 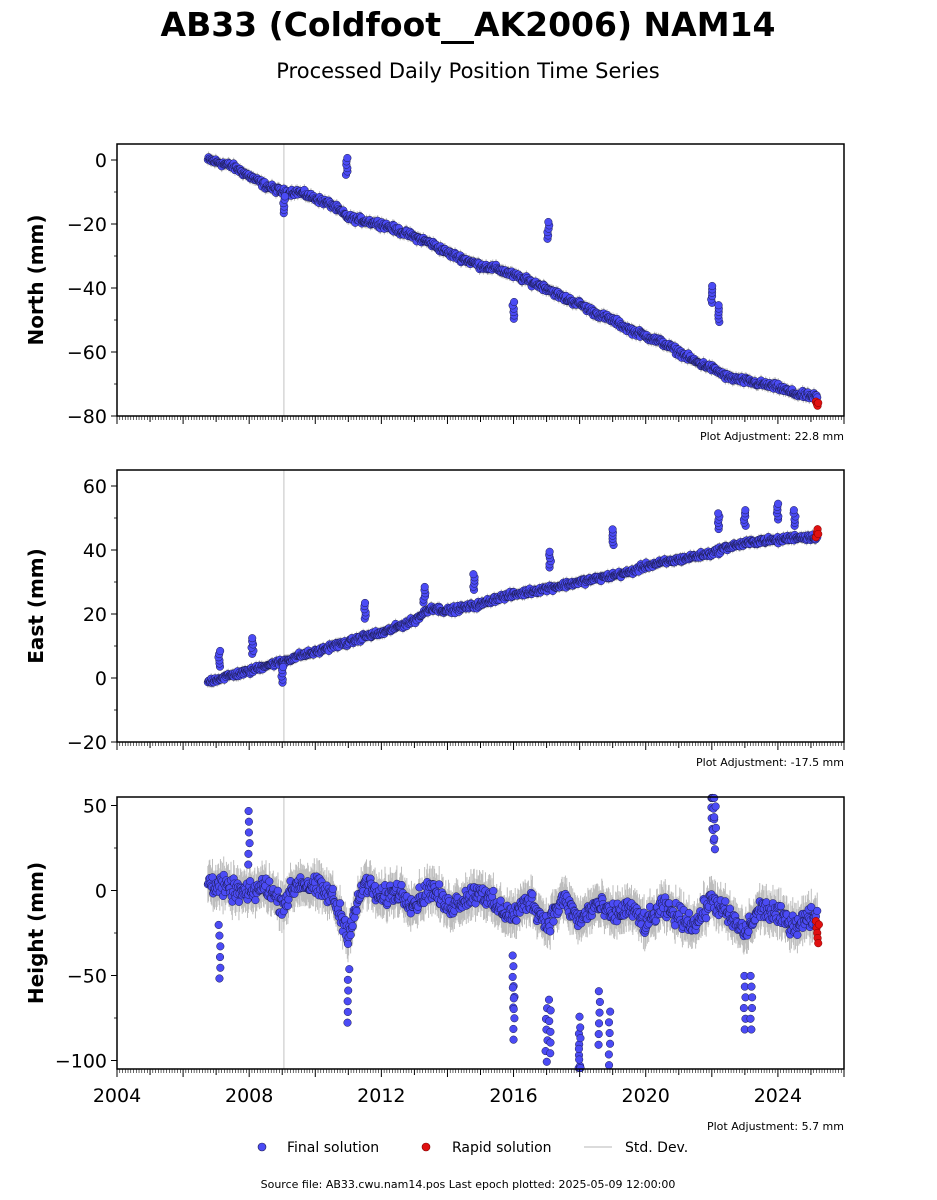 What do you see at coordinates (87, 289) in the screenshot?
I see `y-tick-label: −40` at bounding box center [87, 289].